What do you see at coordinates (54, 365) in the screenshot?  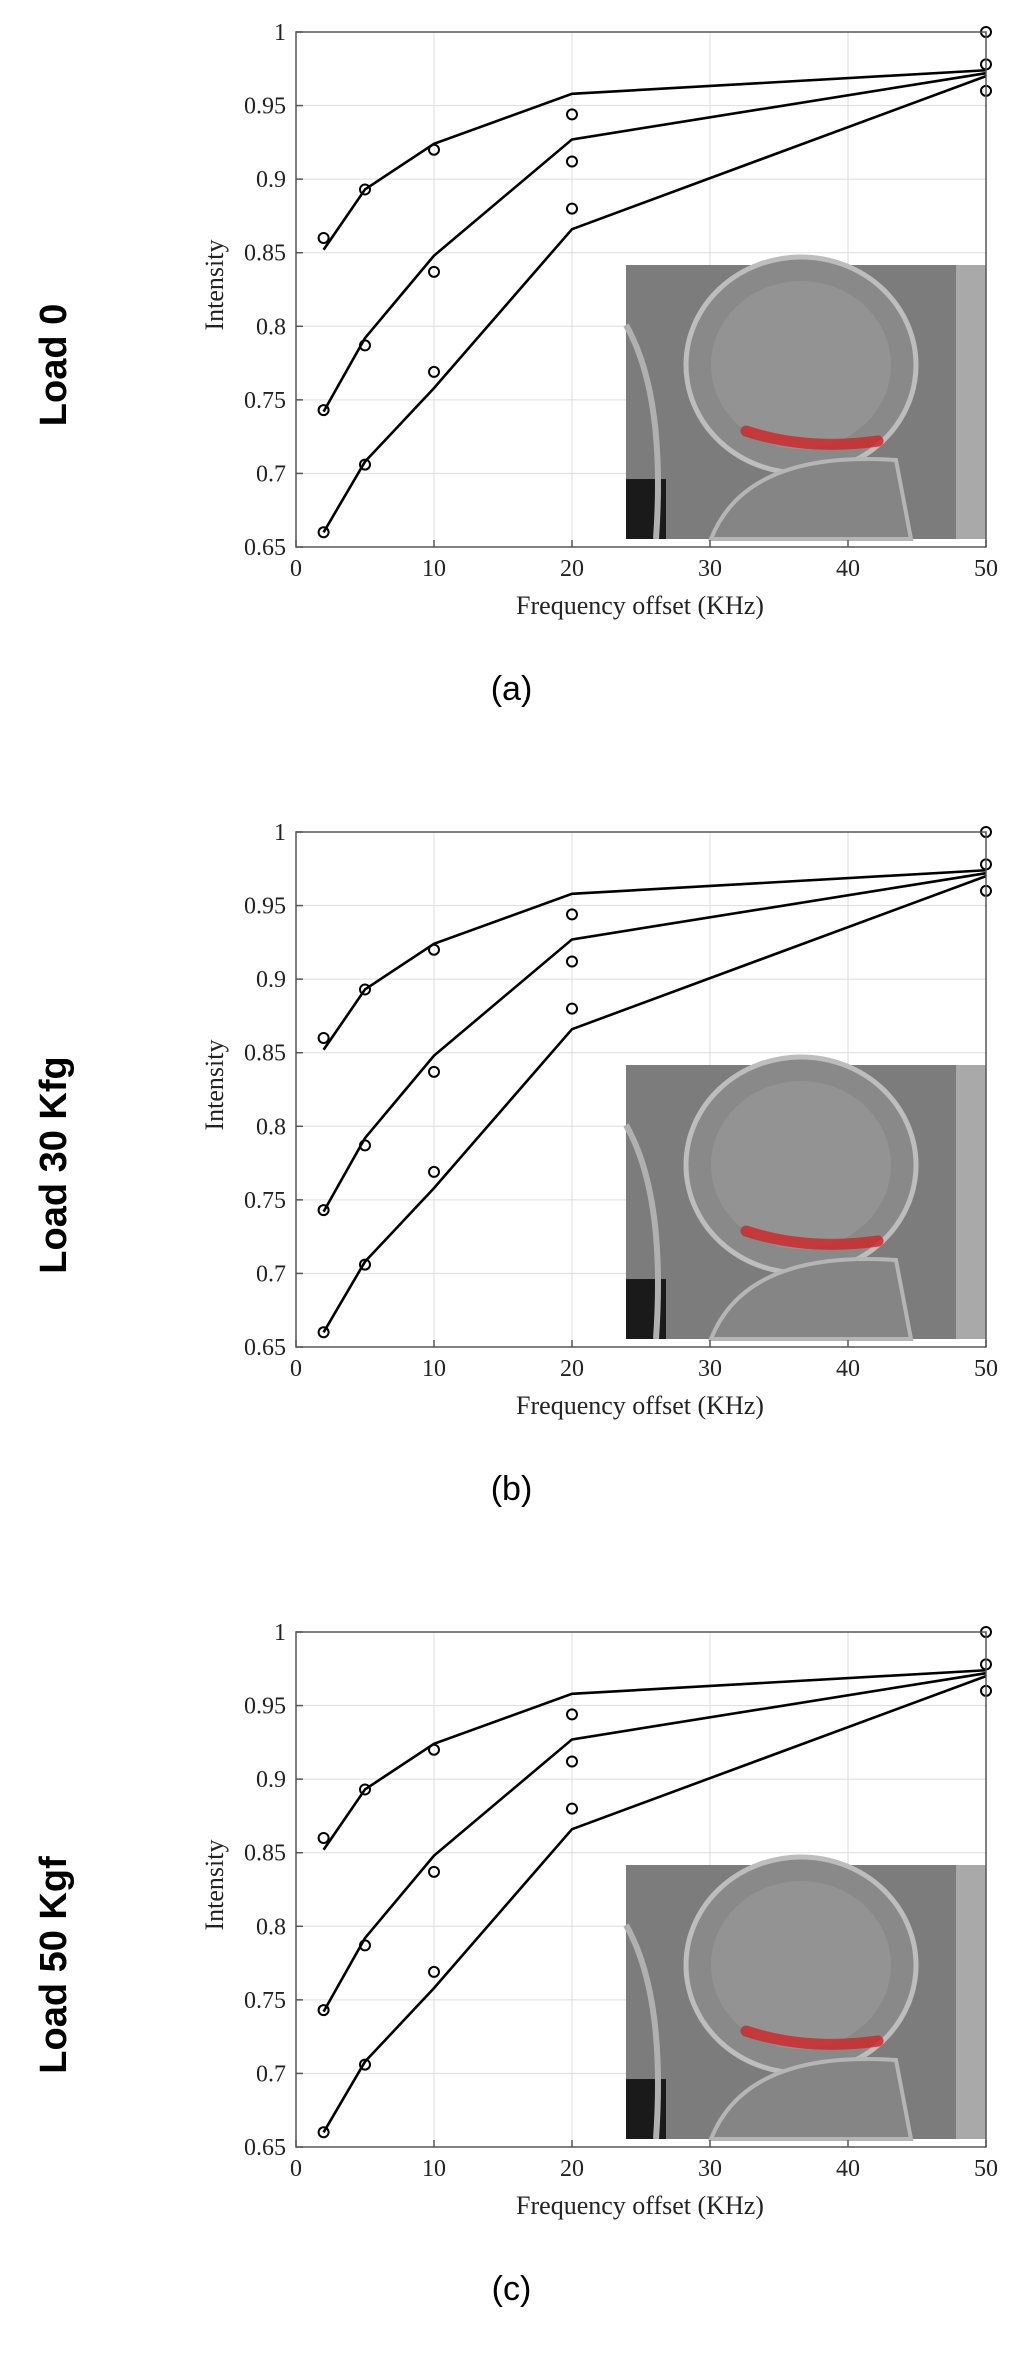 I see `row-label: Load 0` at bounding box center [54, 365].